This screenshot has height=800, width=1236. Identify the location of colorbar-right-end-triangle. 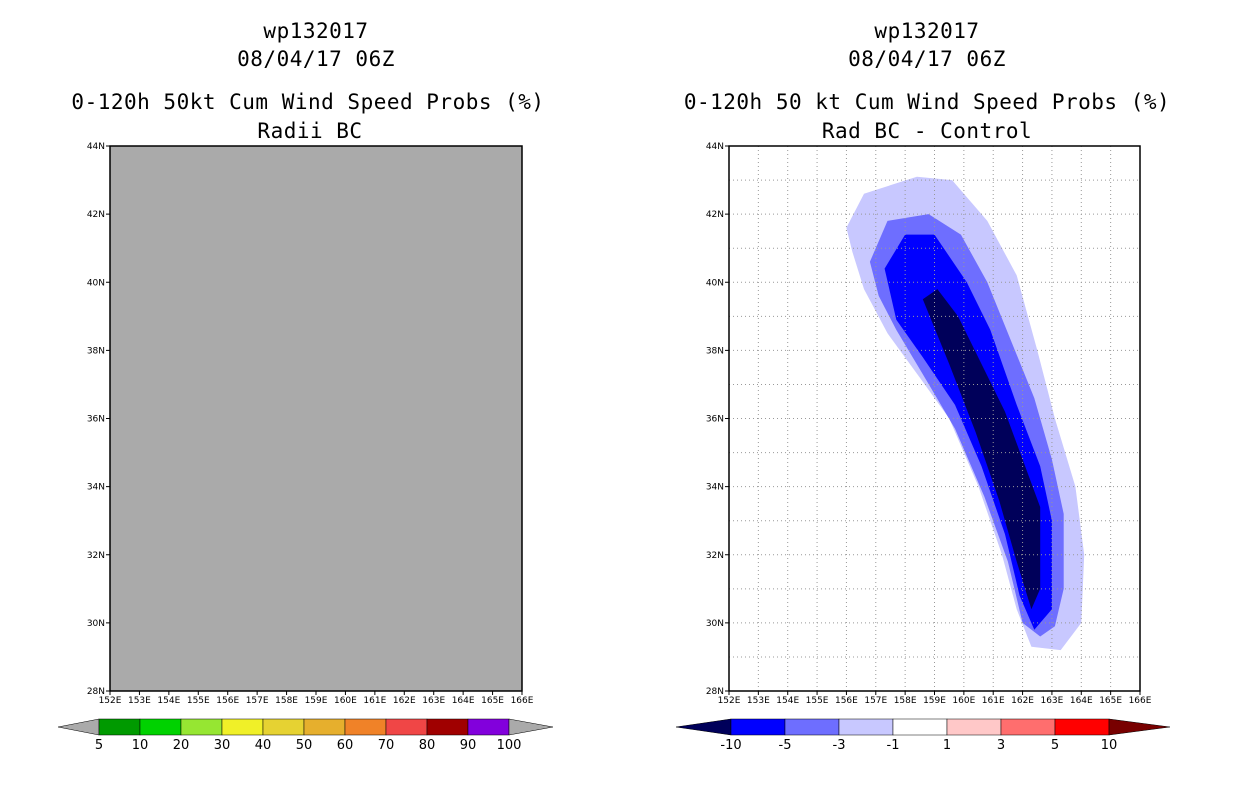
(531, 727).